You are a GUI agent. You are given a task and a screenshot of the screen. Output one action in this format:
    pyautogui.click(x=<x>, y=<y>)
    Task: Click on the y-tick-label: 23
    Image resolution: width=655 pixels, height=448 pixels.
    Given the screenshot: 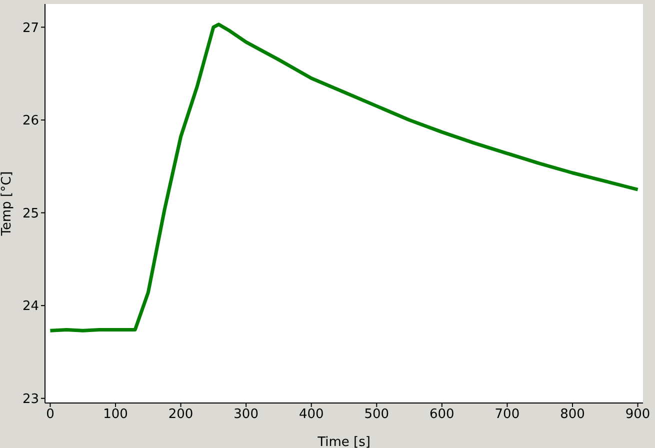 What is the action you would take?
    pyautogui.click(x=30, y=399)
    